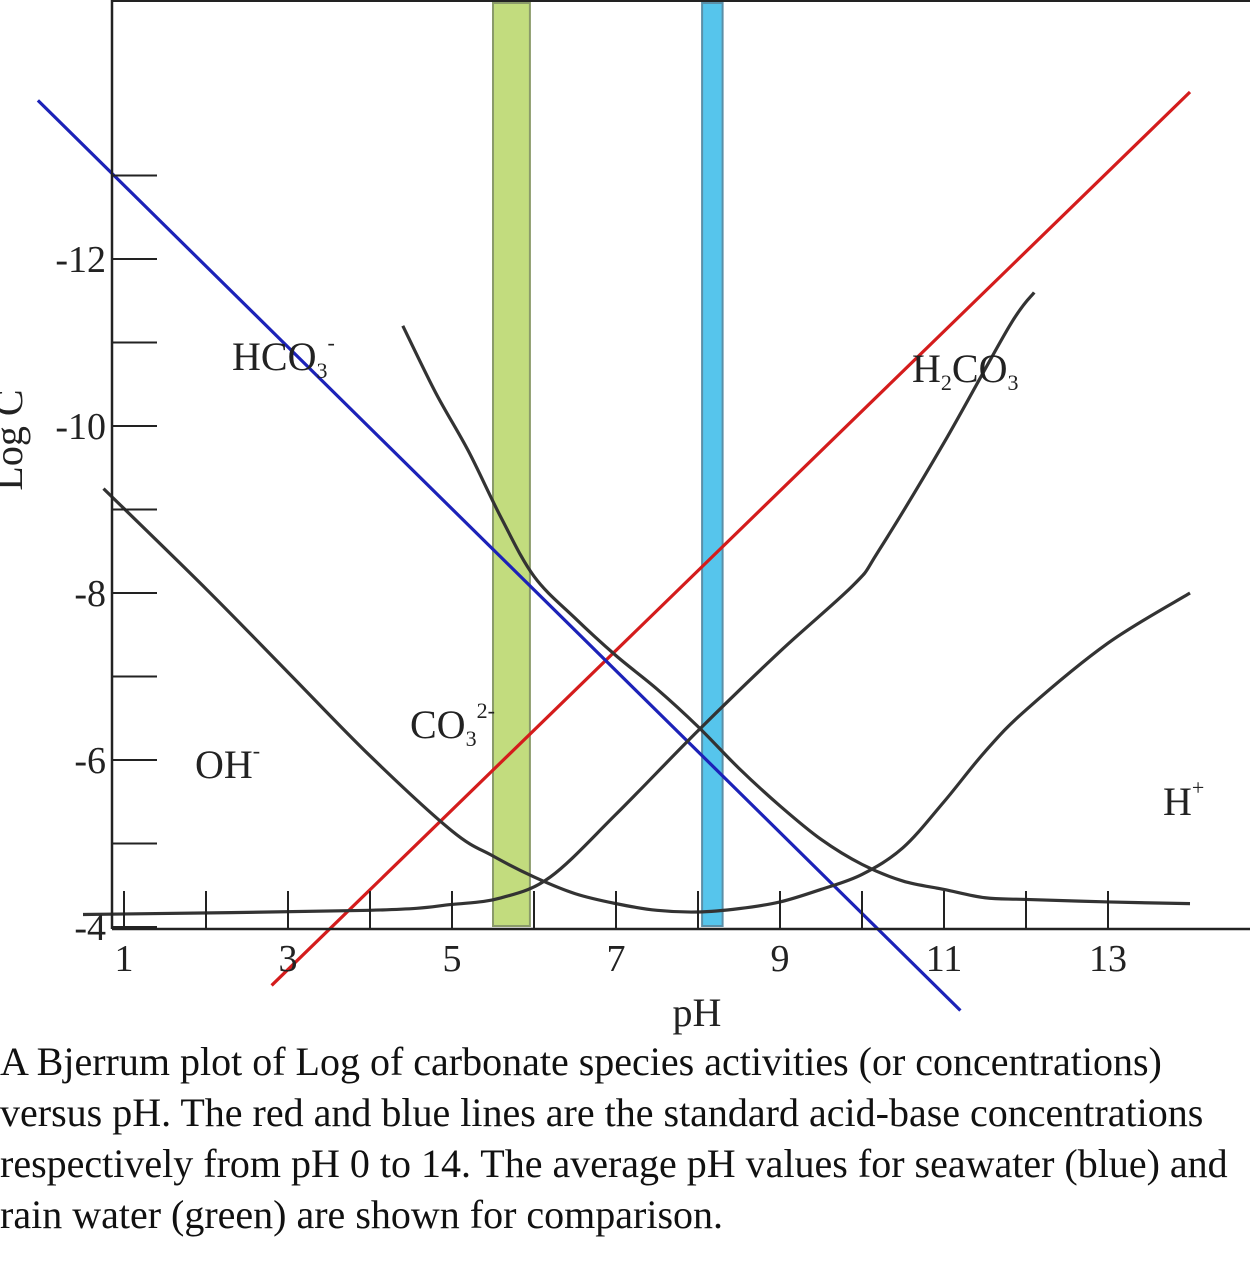  Describe the element at coordinates (227, 762) in the screenshot. I see `label-oh: OH-` at that location.